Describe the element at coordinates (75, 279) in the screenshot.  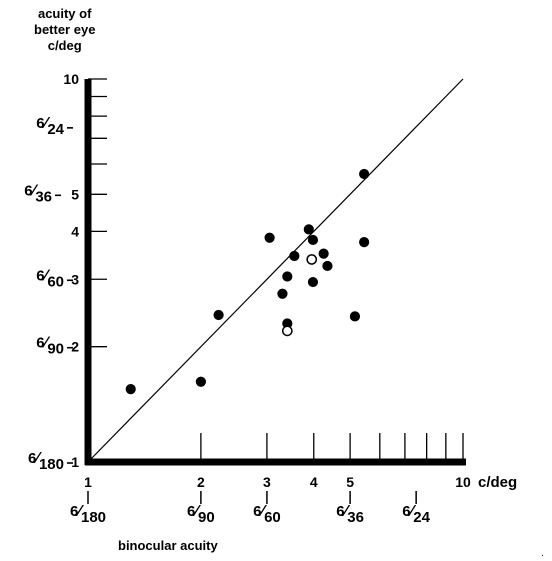
I see `y-tick-label: 3` at that location.